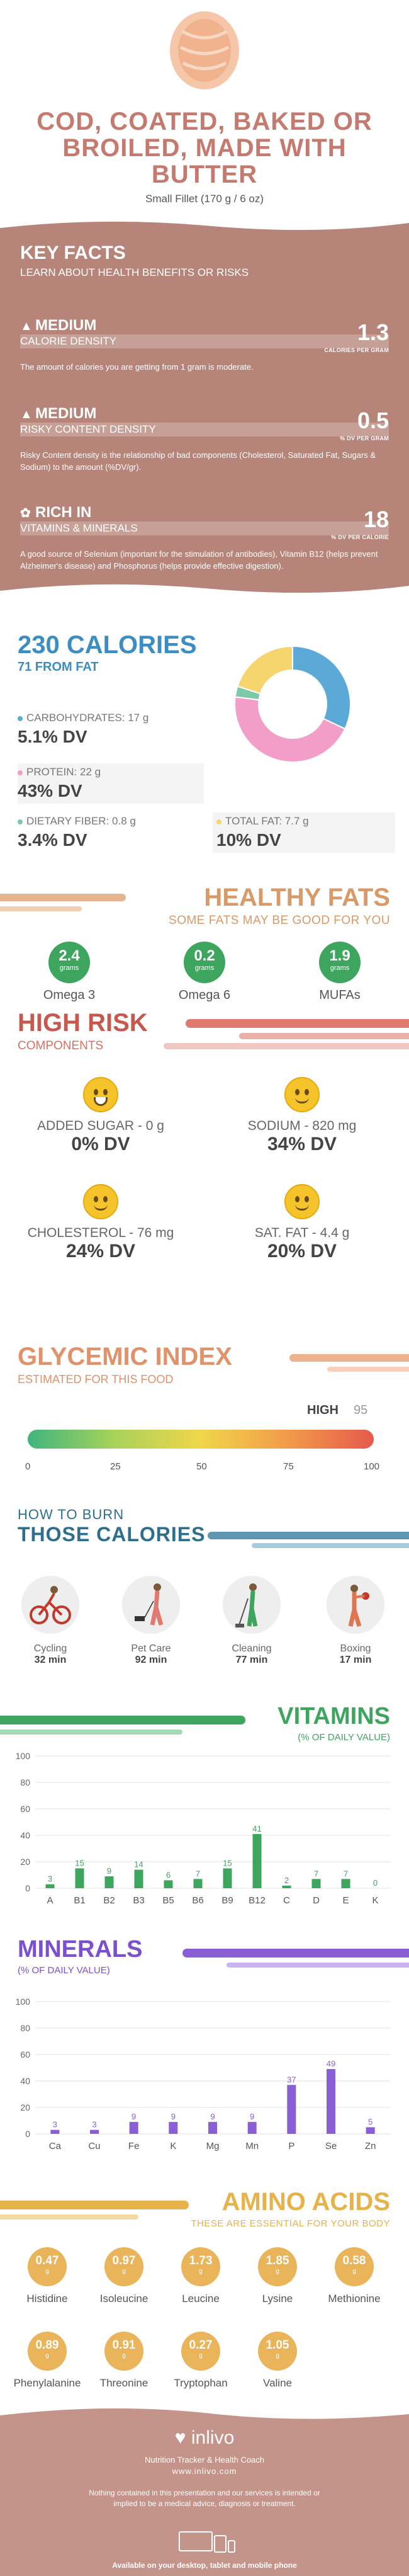  I want to click on x-tick-label: B6, so click(197, 1900).